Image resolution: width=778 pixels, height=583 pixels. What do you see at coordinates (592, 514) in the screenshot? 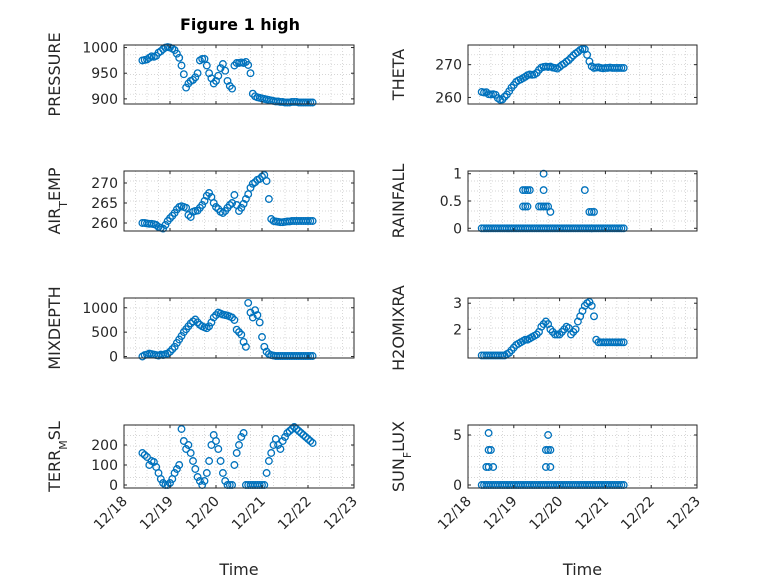
I see `x-tick-label: 12/21` at bounding box center [592, 514].